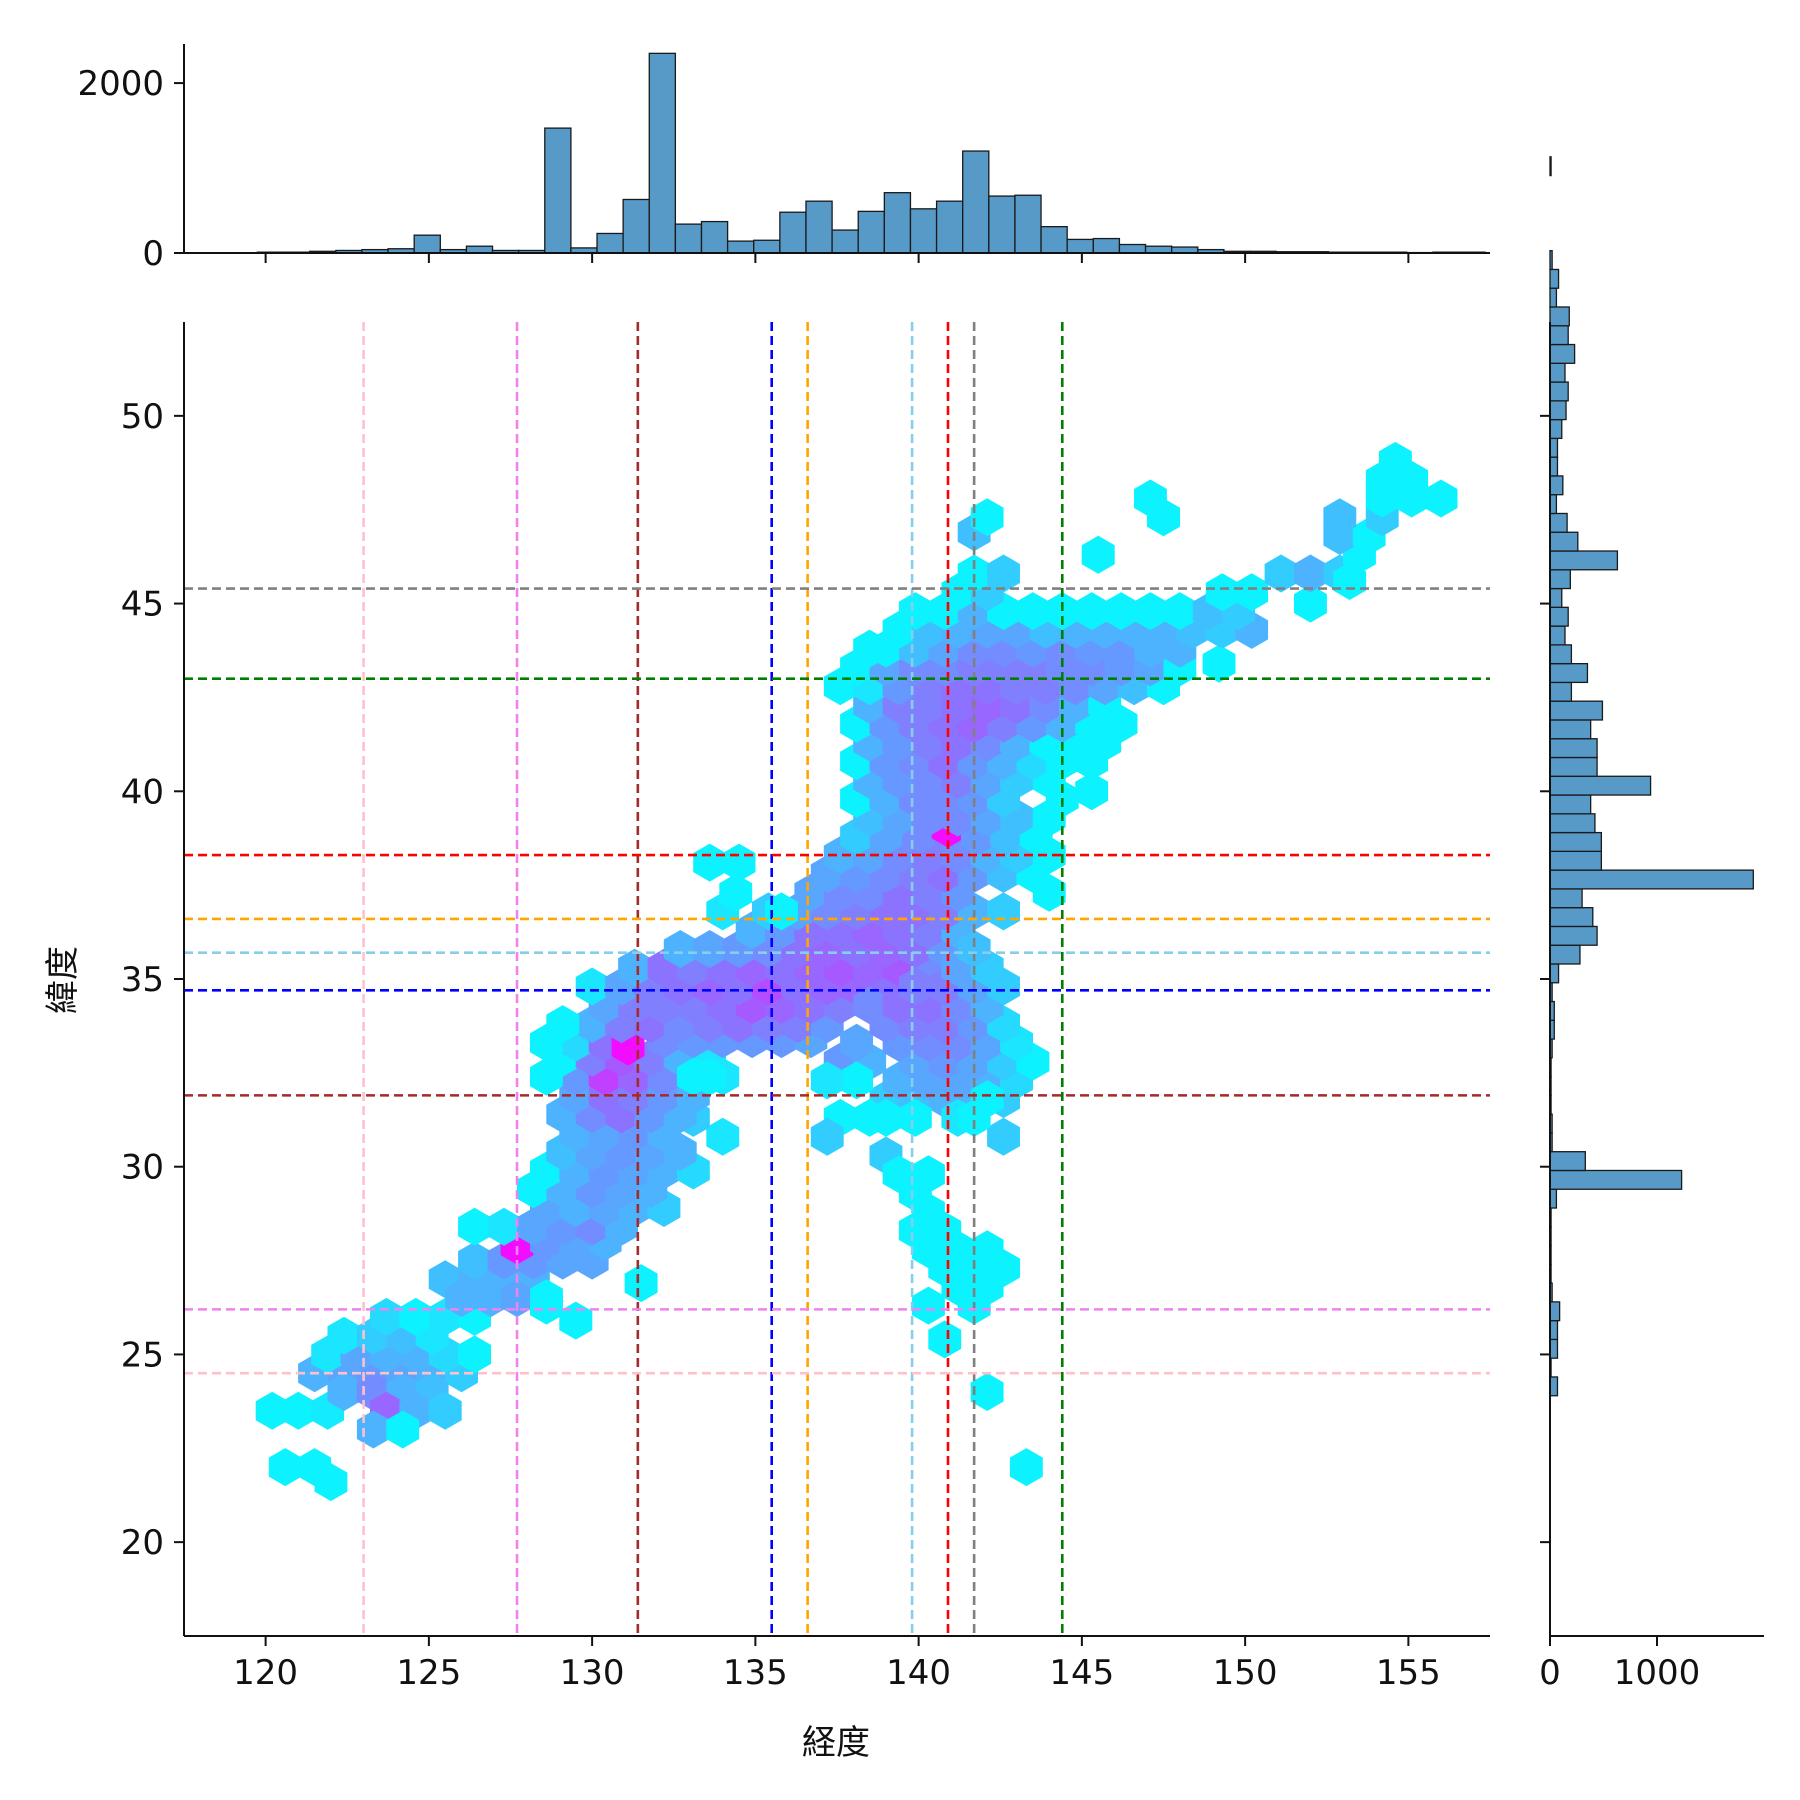  I want to click on x-tick-label-7: 155, so click(1408, 1673).